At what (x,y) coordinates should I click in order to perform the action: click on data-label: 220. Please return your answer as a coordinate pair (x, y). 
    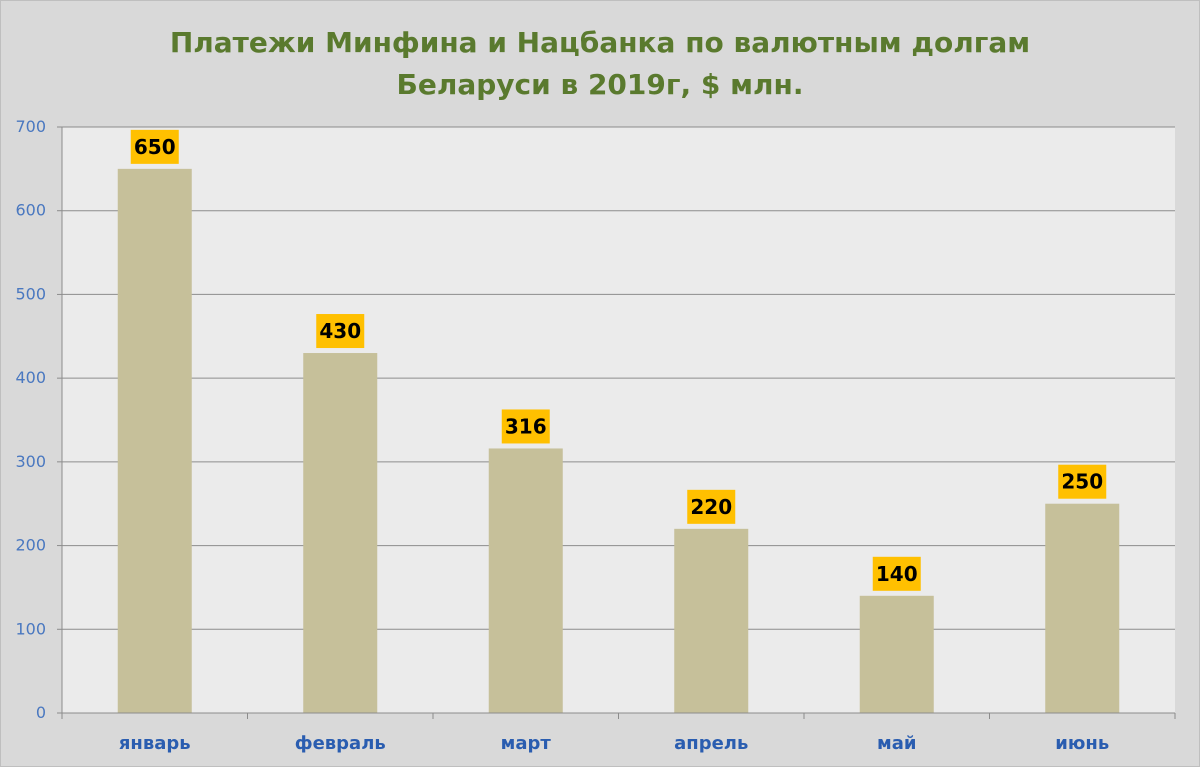
    Looking at the image, I should click on (711, 507).